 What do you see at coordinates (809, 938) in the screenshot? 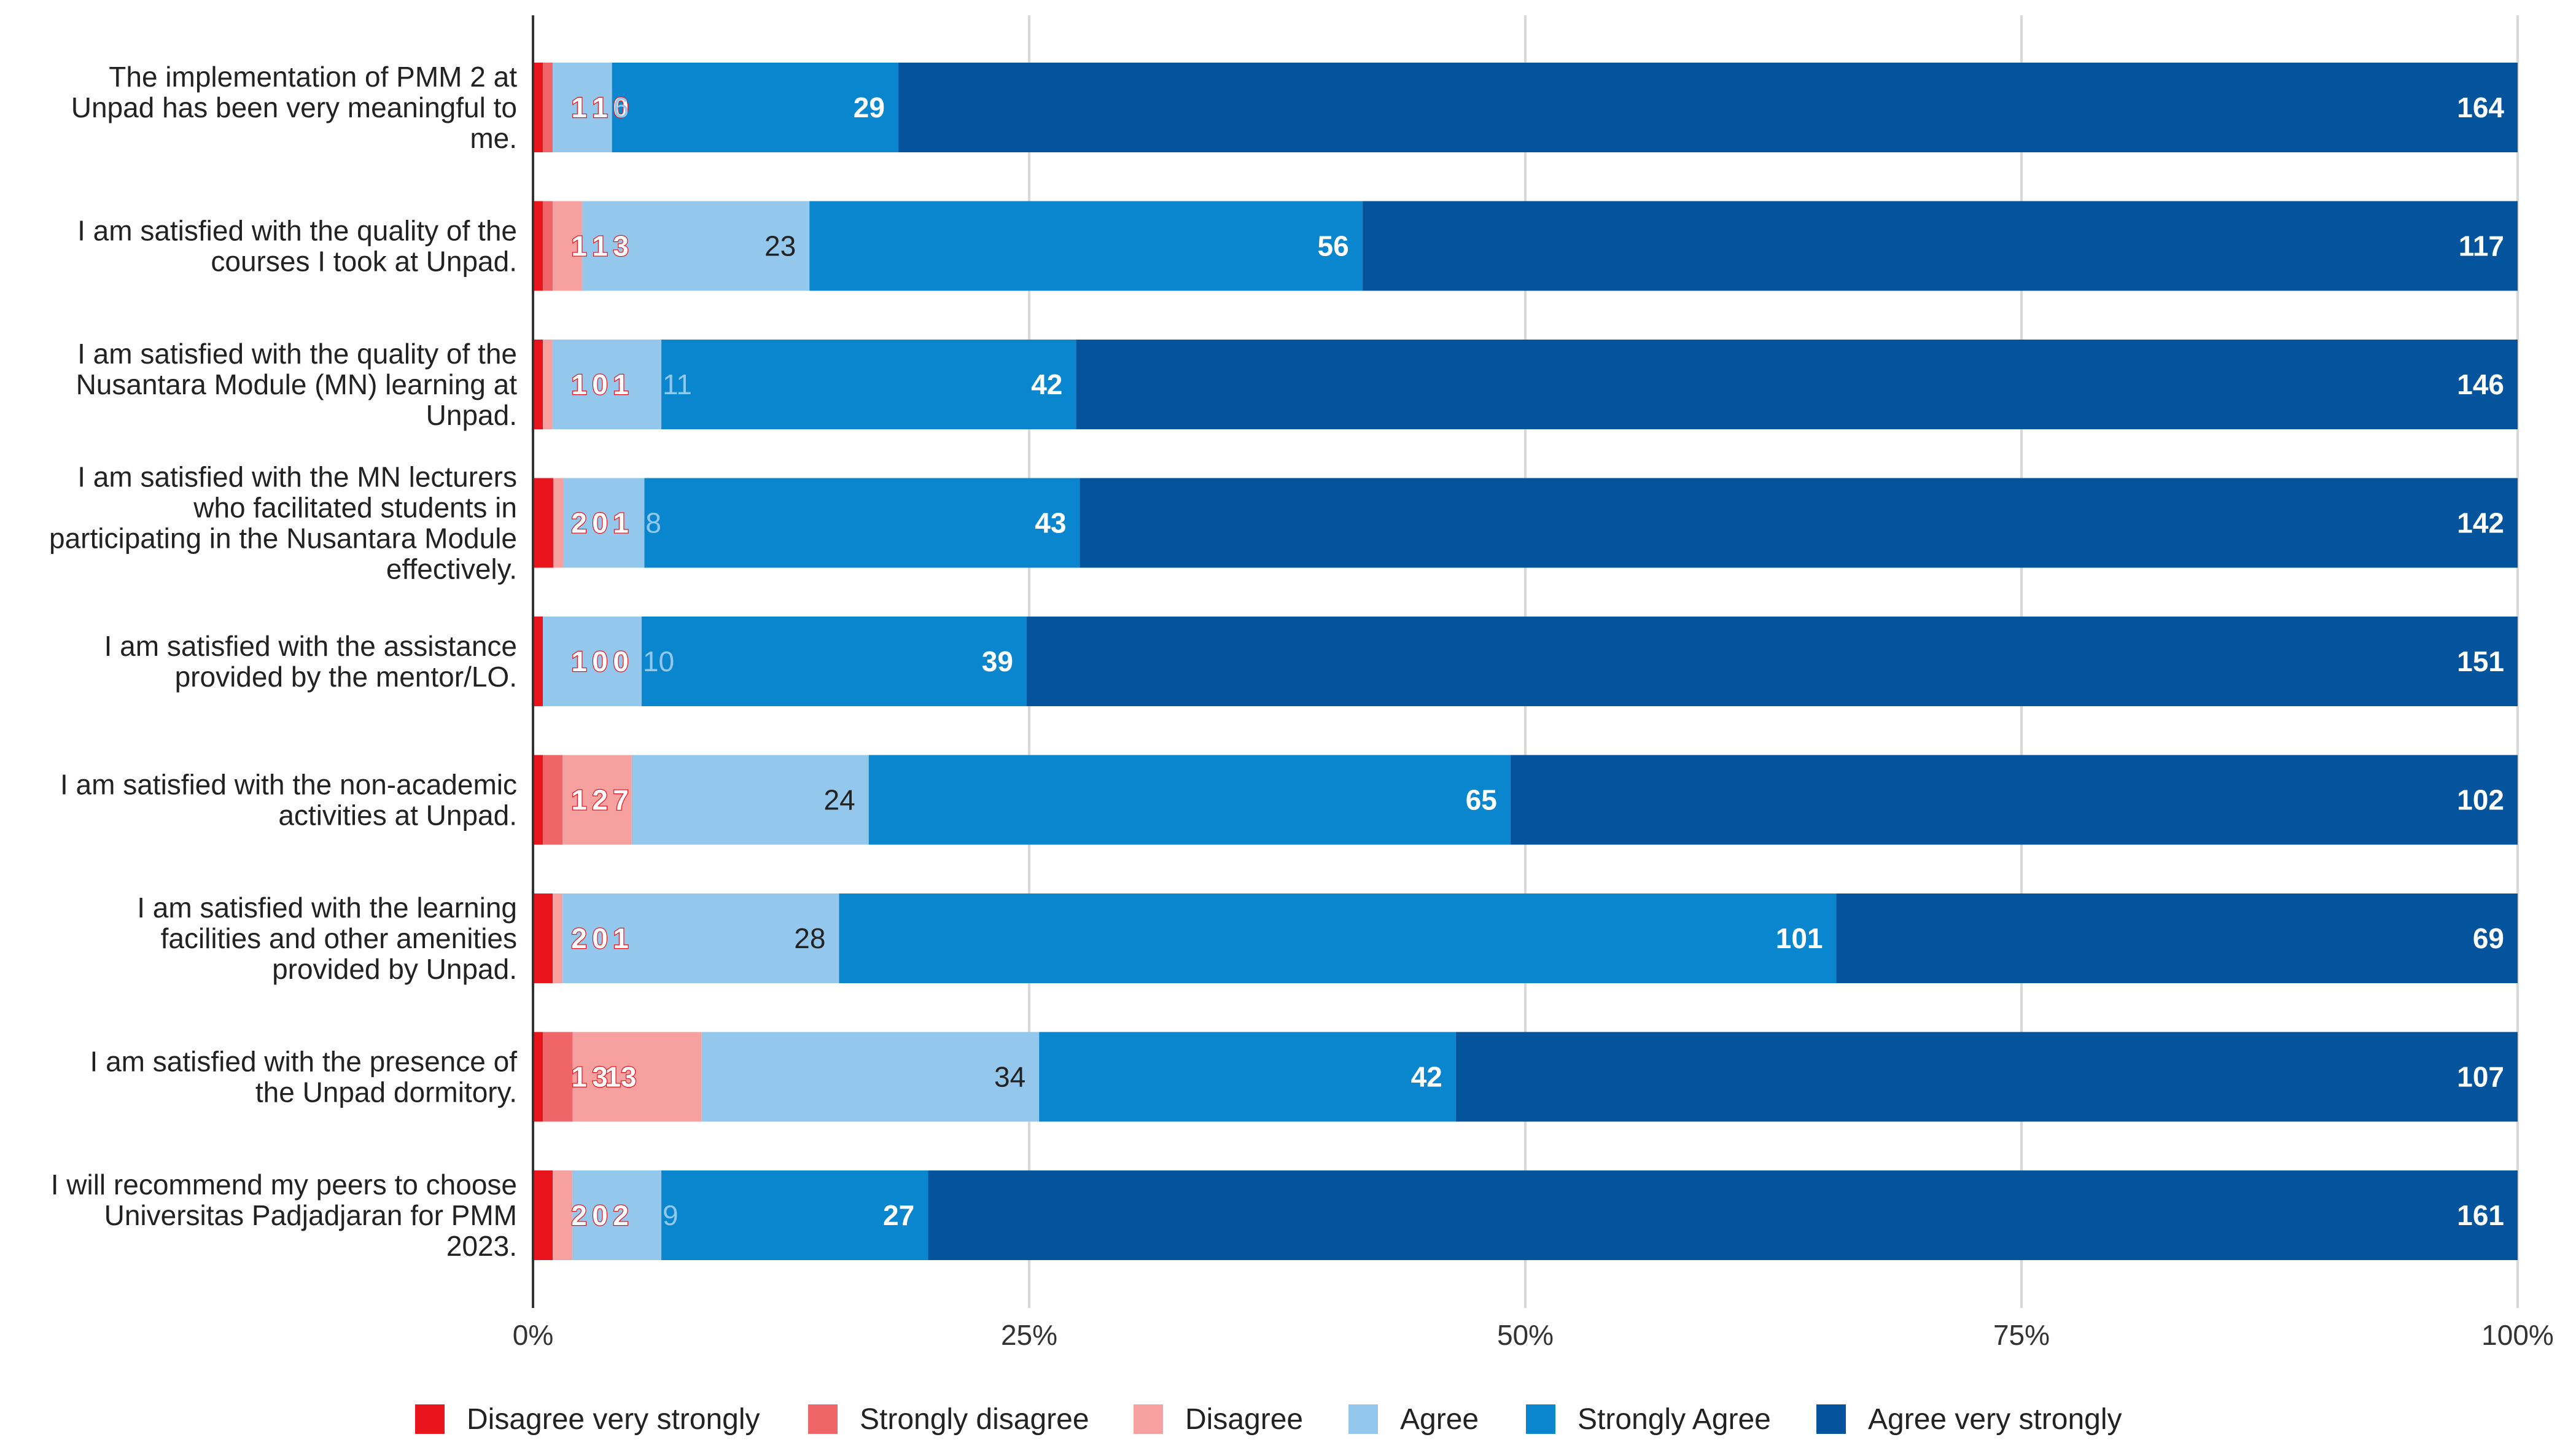
I see `value-label: 28` at bounding box center [809, 938].